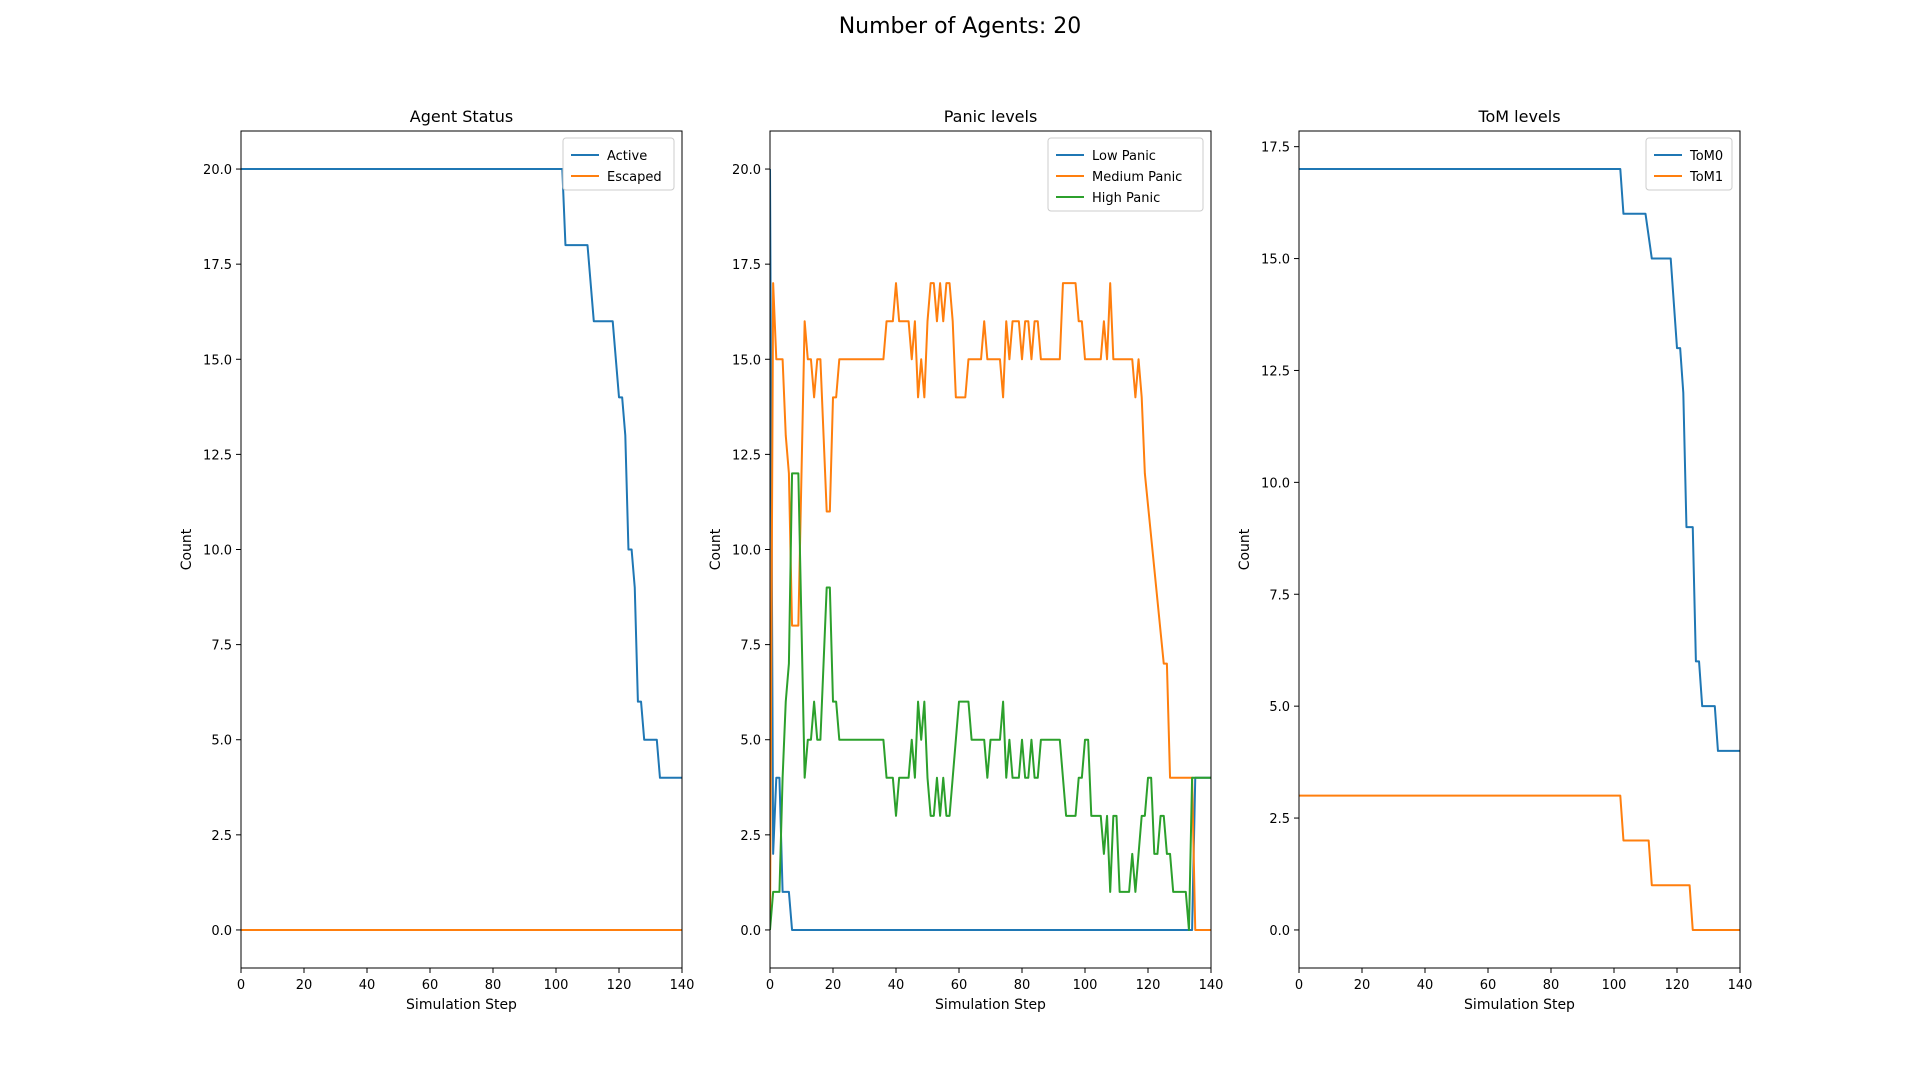 The height and width of the screenshot is (1080, 1920). I want to click on legend: Low Panic Medium Panic High Panic, so click(1125, 174).